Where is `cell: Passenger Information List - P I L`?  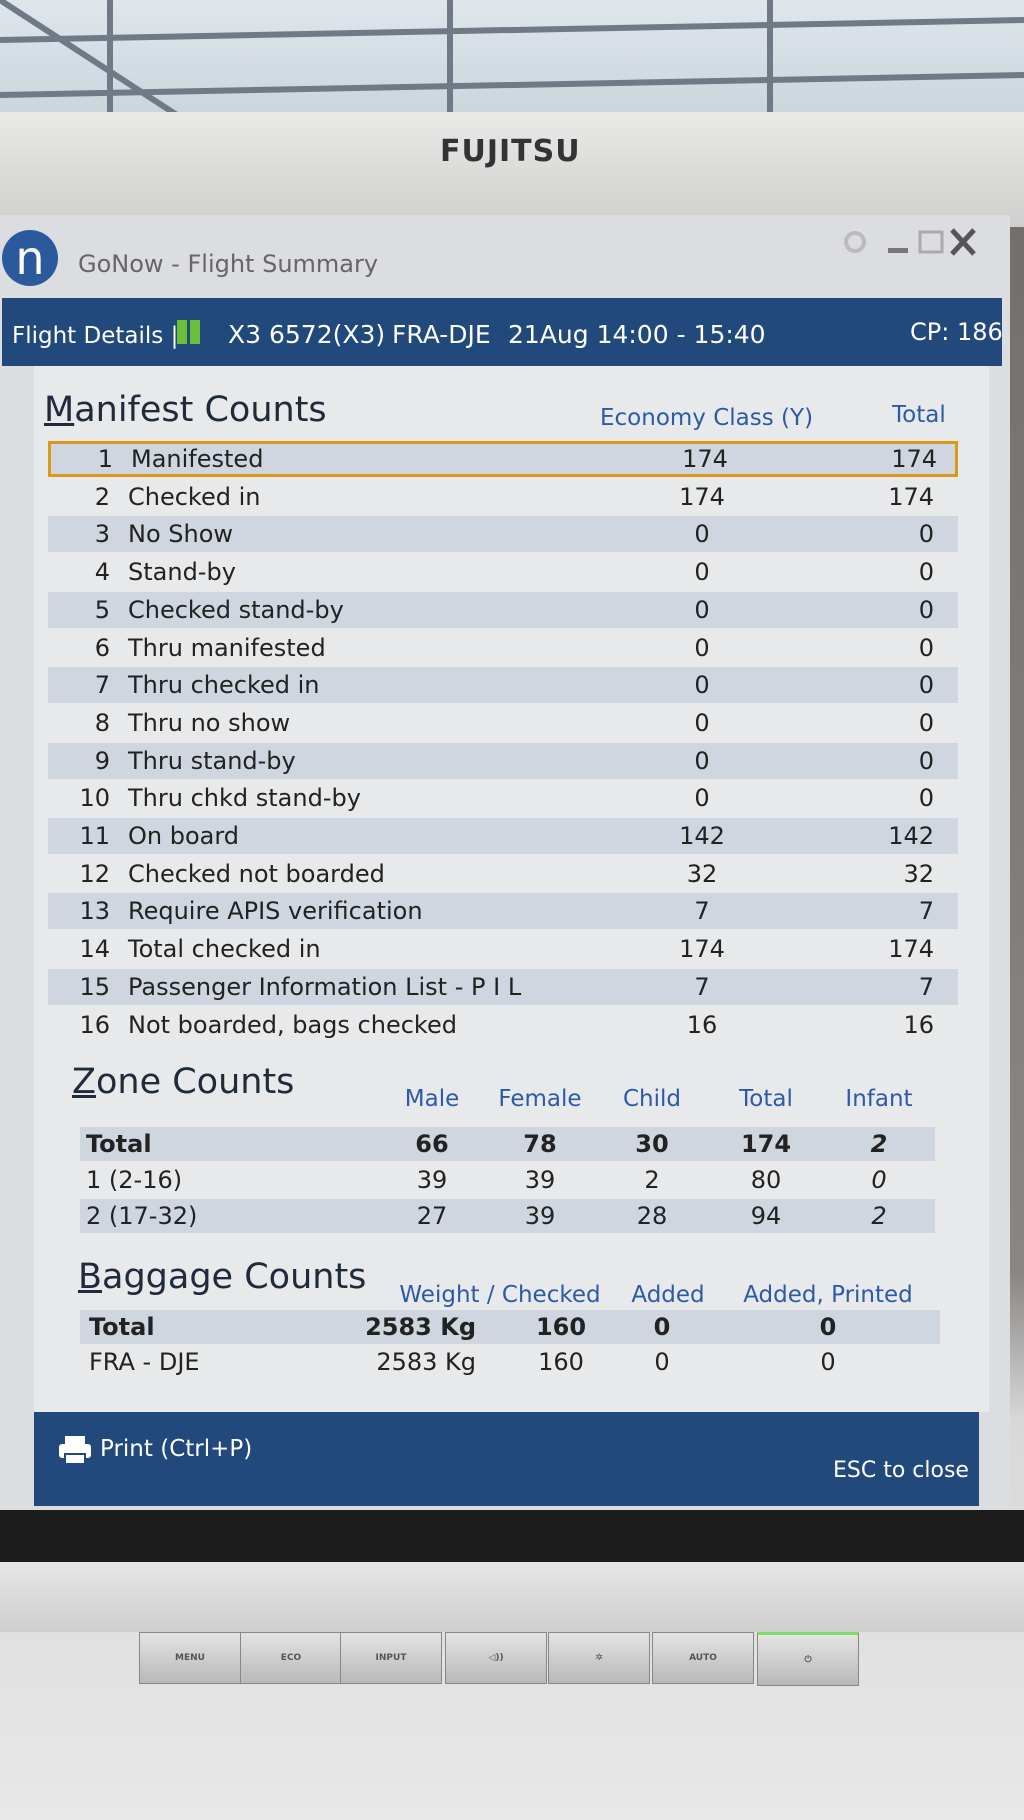 cell: Passenger Information List - P I L is located at coordinates (325, 986).